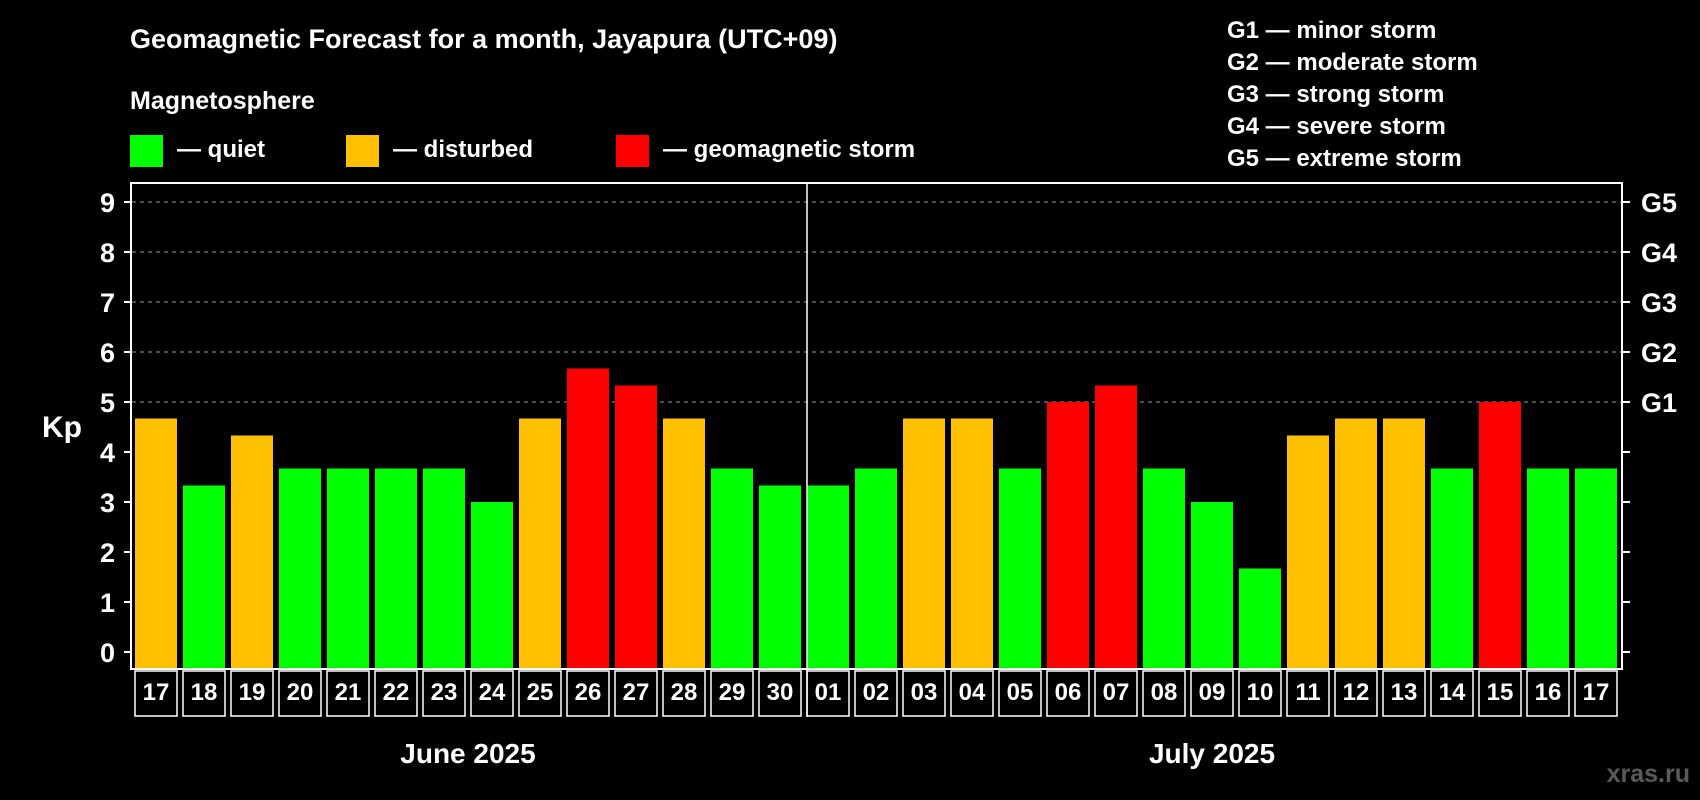 Image resolution: width=1700 pixels, height=800 pixels. Describe the element at coordinates (1659, 253) in the screenshot. I see `storm-level-label: G4` at that location.